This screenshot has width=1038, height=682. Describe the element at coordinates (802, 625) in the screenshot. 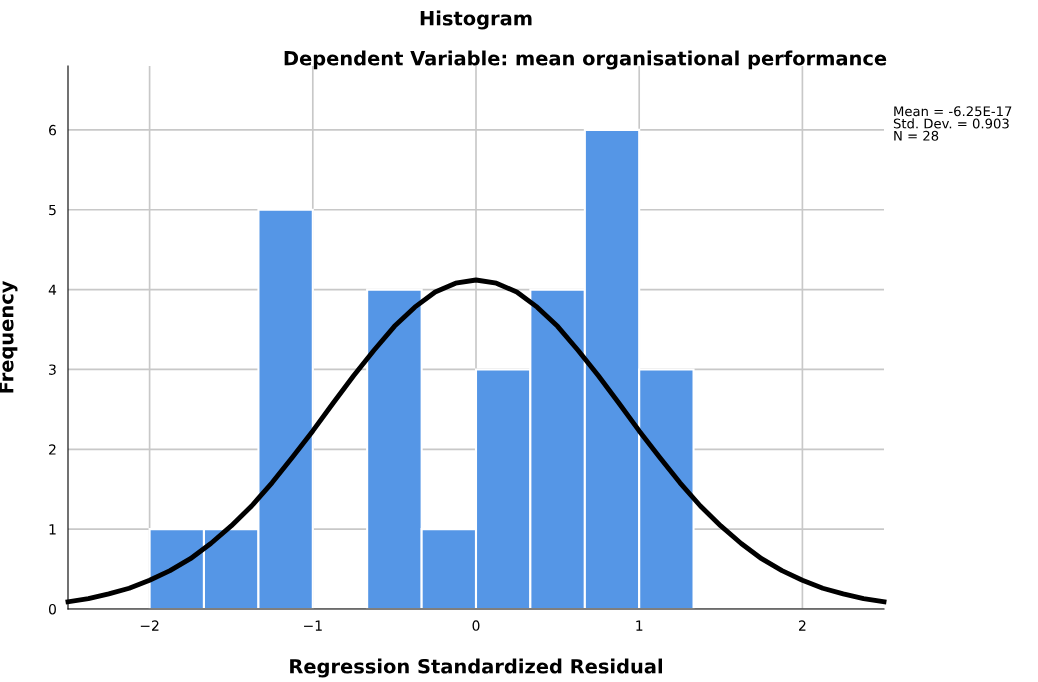

I see `x-tick-label: 2` at that location.